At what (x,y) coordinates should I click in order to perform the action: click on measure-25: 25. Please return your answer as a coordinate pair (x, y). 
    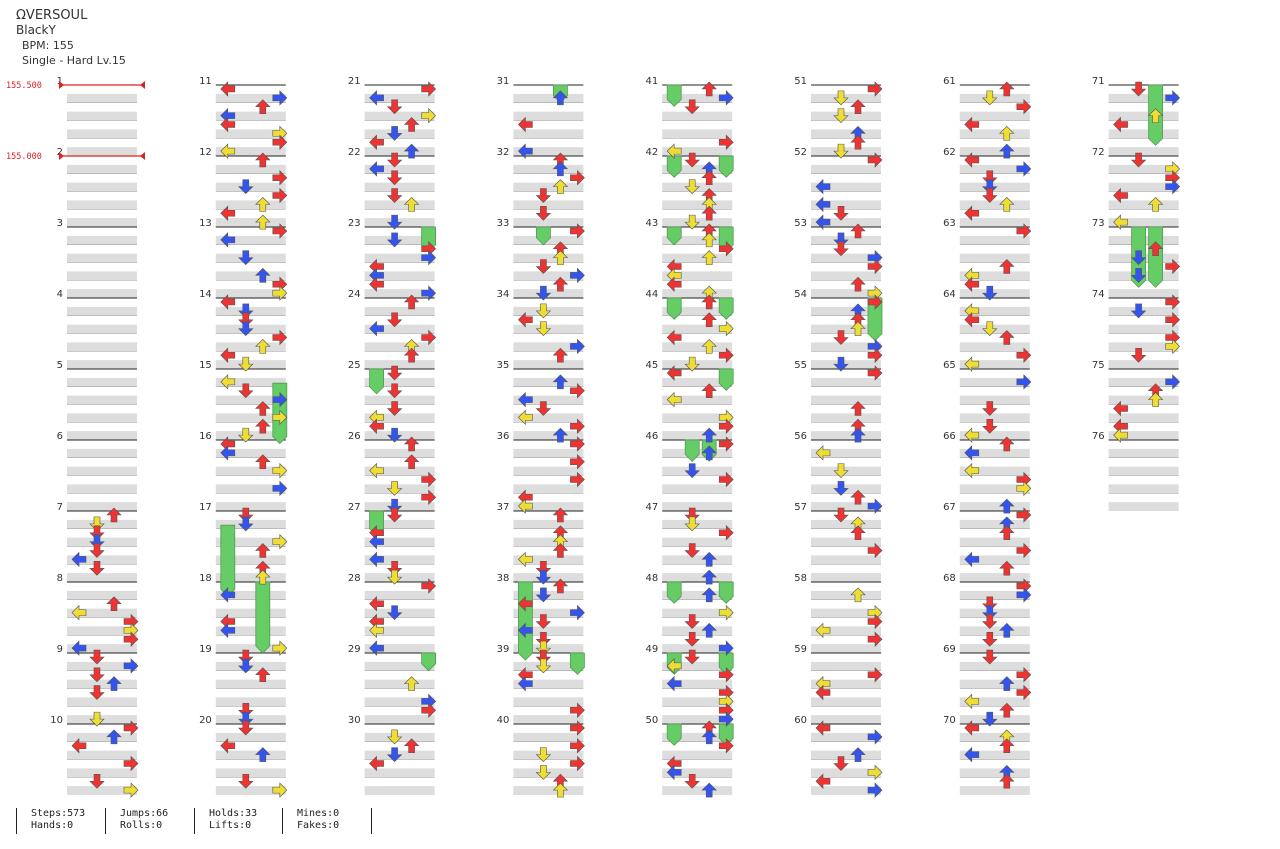
    Looking at the image, I should click on (391, 400).